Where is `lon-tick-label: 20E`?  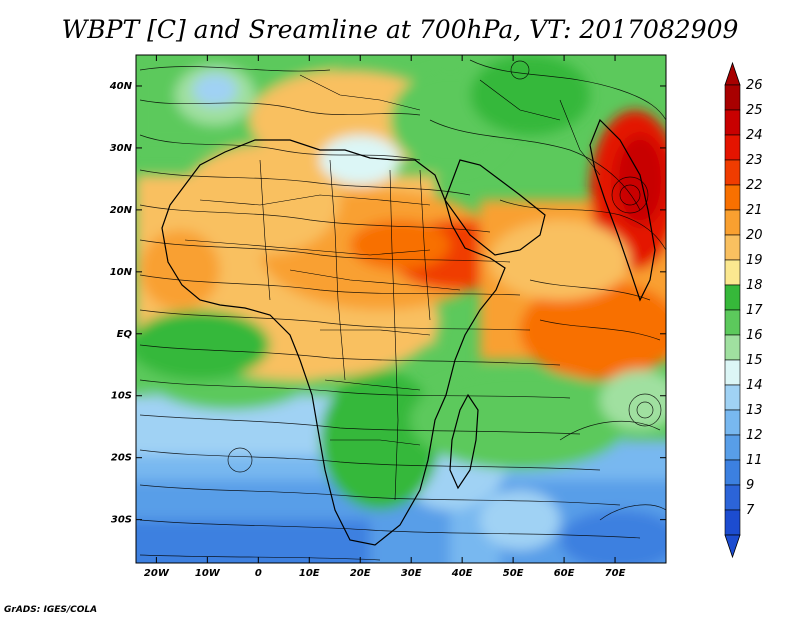
lon-tick-label: 20E is located at coordinates (360, 573).